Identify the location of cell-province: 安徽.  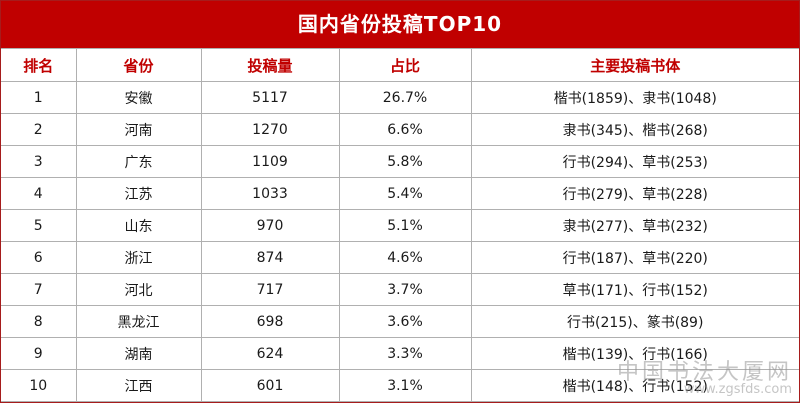
(138, 97).